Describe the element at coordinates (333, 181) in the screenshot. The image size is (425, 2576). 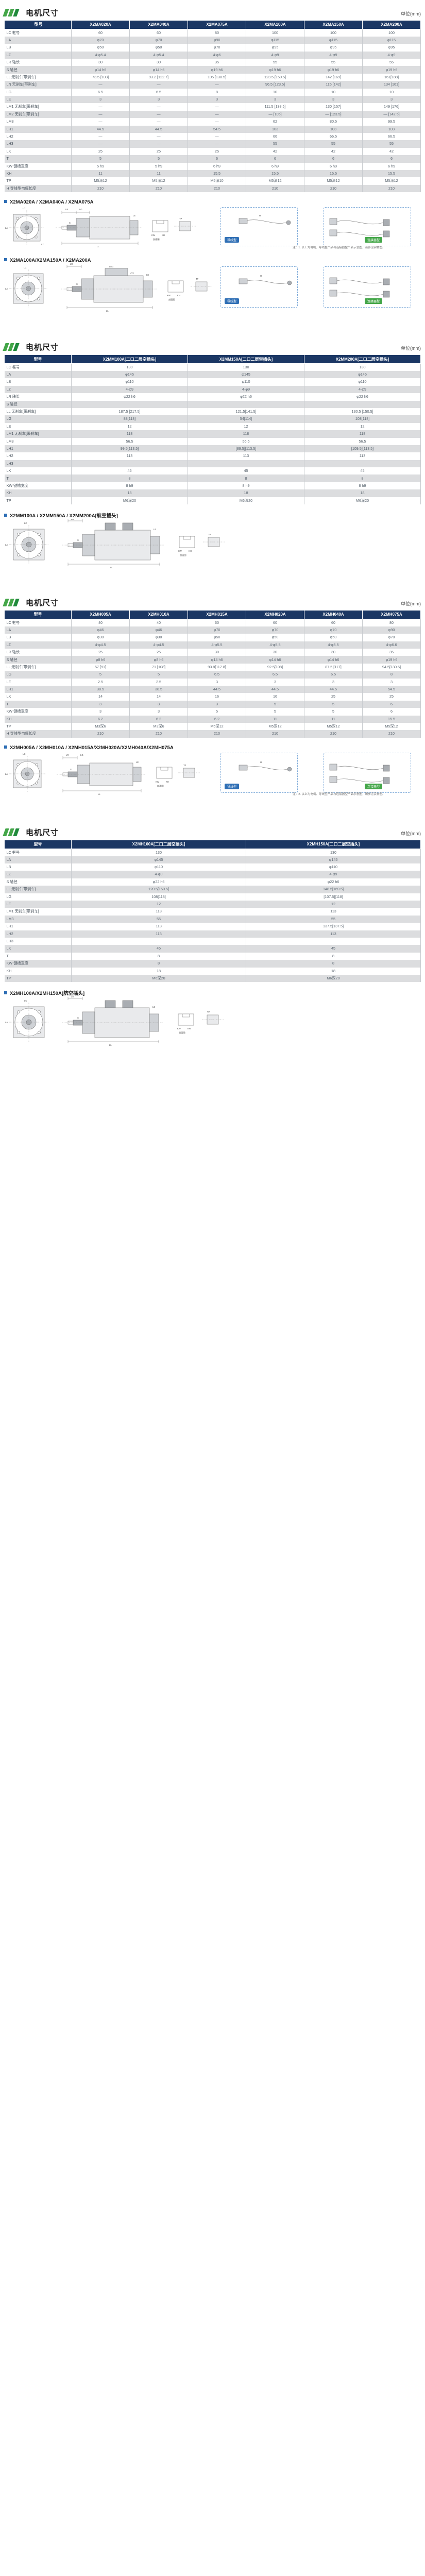
I see `table-cell: M5深12` at that location.